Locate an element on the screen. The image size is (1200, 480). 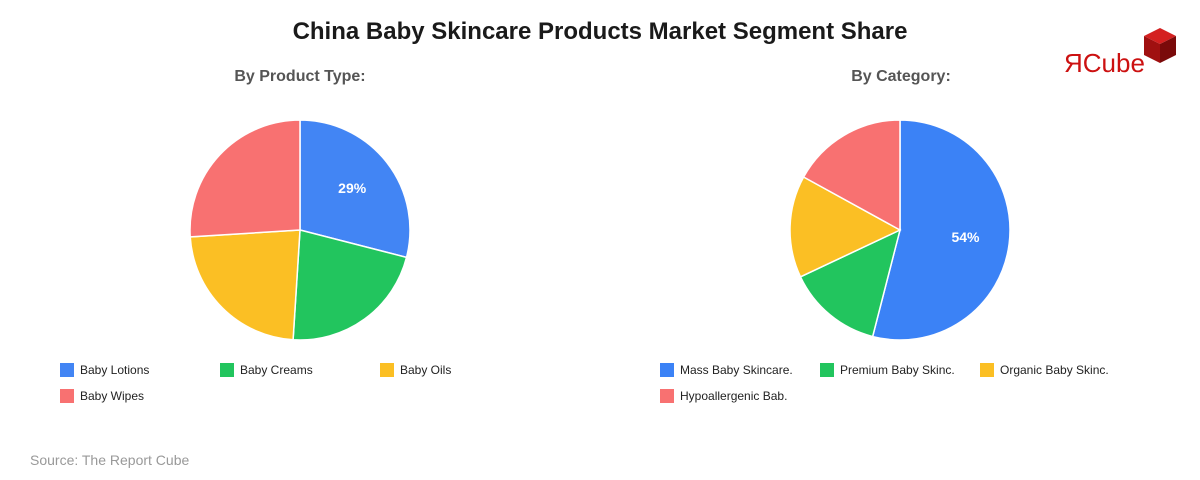
legend-item: Baby Lotions is located at coordinates (104, 370).